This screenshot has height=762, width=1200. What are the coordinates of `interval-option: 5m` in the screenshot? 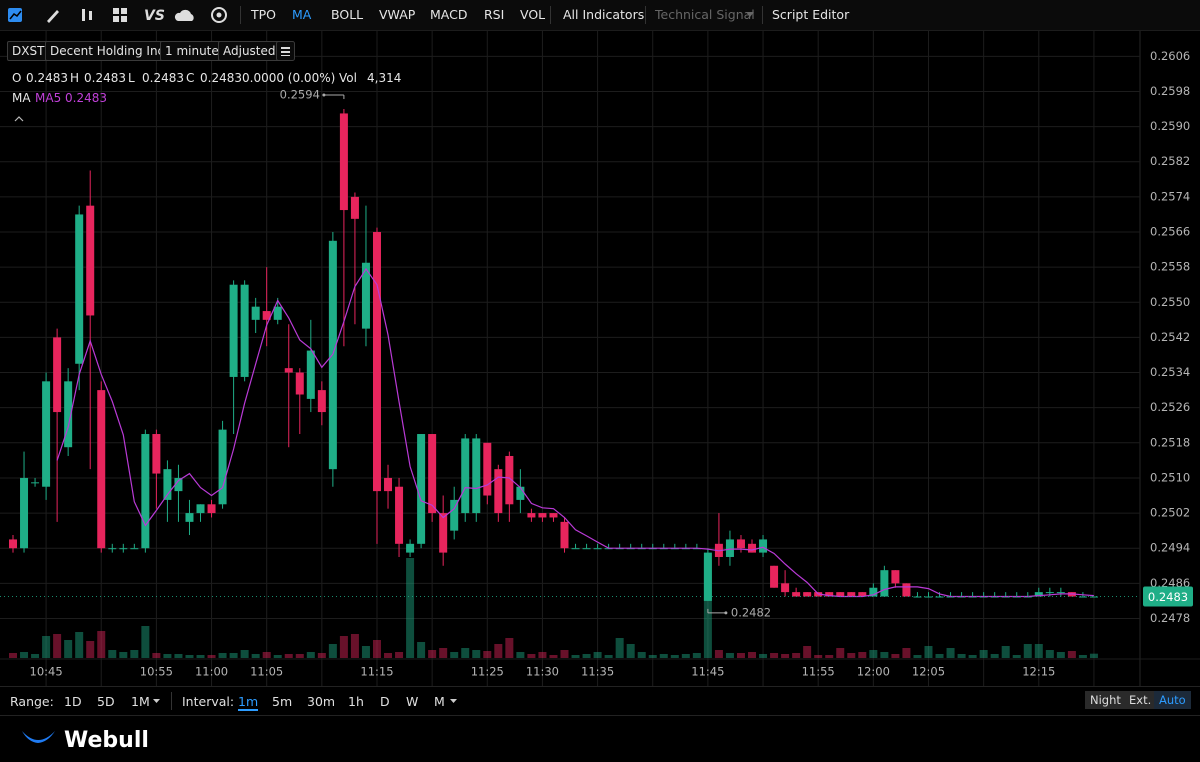 It's located at (282, 701).